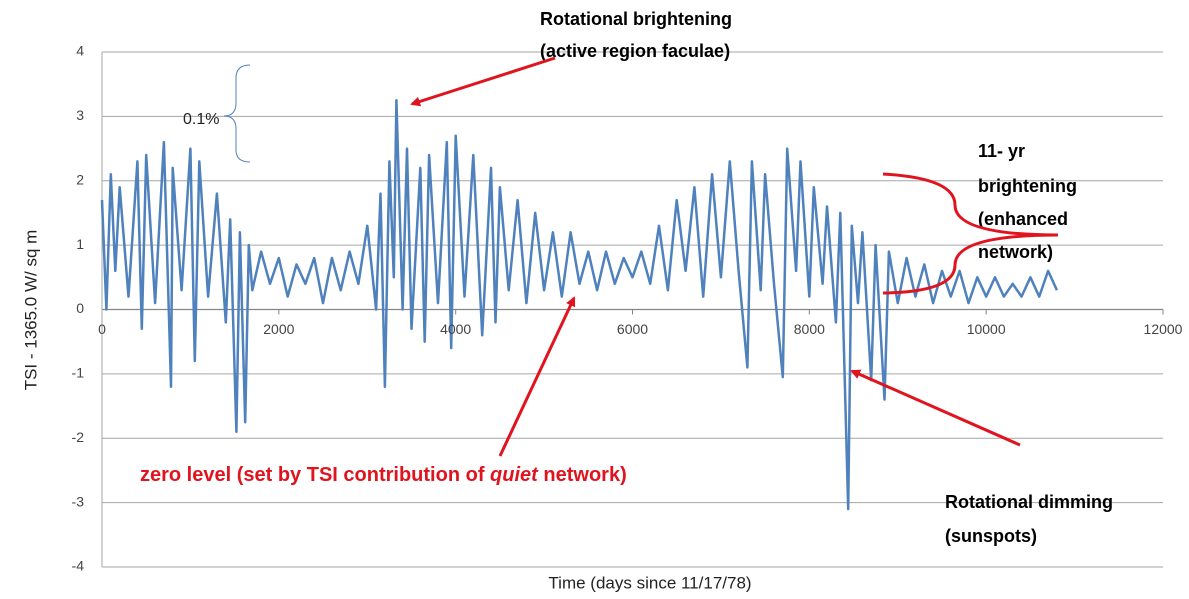 The image size is (1189, 599). Describe the element at coordinates (1029, 502) in the screenshot. I see `annotation: Rotational dimming` at that location.